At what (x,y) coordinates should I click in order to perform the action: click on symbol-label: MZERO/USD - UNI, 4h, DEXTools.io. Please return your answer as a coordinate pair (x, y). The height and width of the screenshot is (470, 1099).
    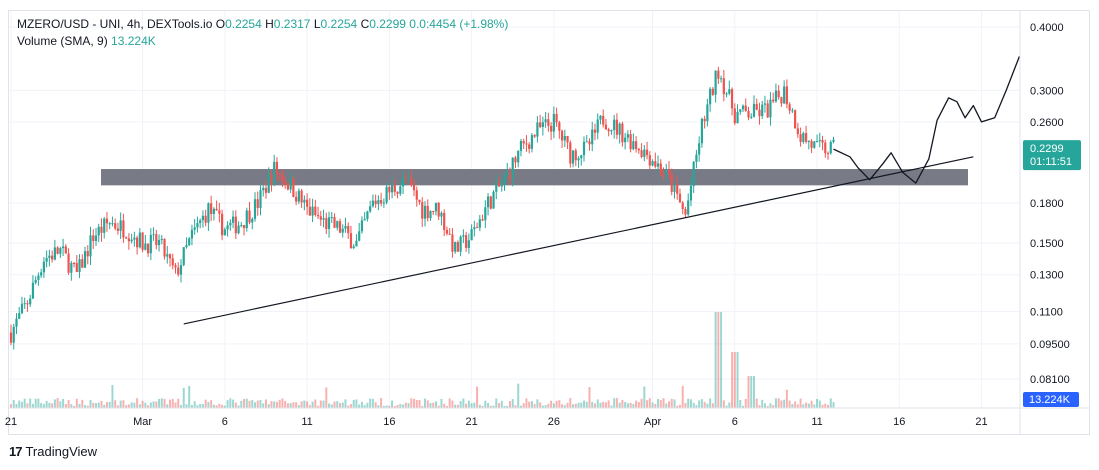
    Looking at the image, I should click on (115, 24).